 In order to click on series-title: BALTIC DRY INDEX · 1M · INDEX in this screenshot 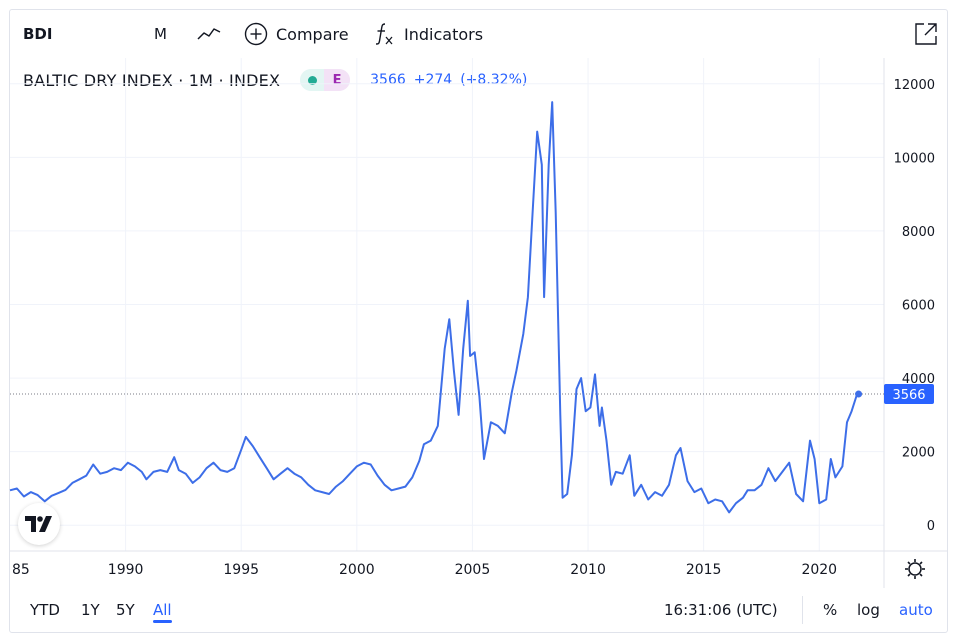, I will do `click(152, 80)`.